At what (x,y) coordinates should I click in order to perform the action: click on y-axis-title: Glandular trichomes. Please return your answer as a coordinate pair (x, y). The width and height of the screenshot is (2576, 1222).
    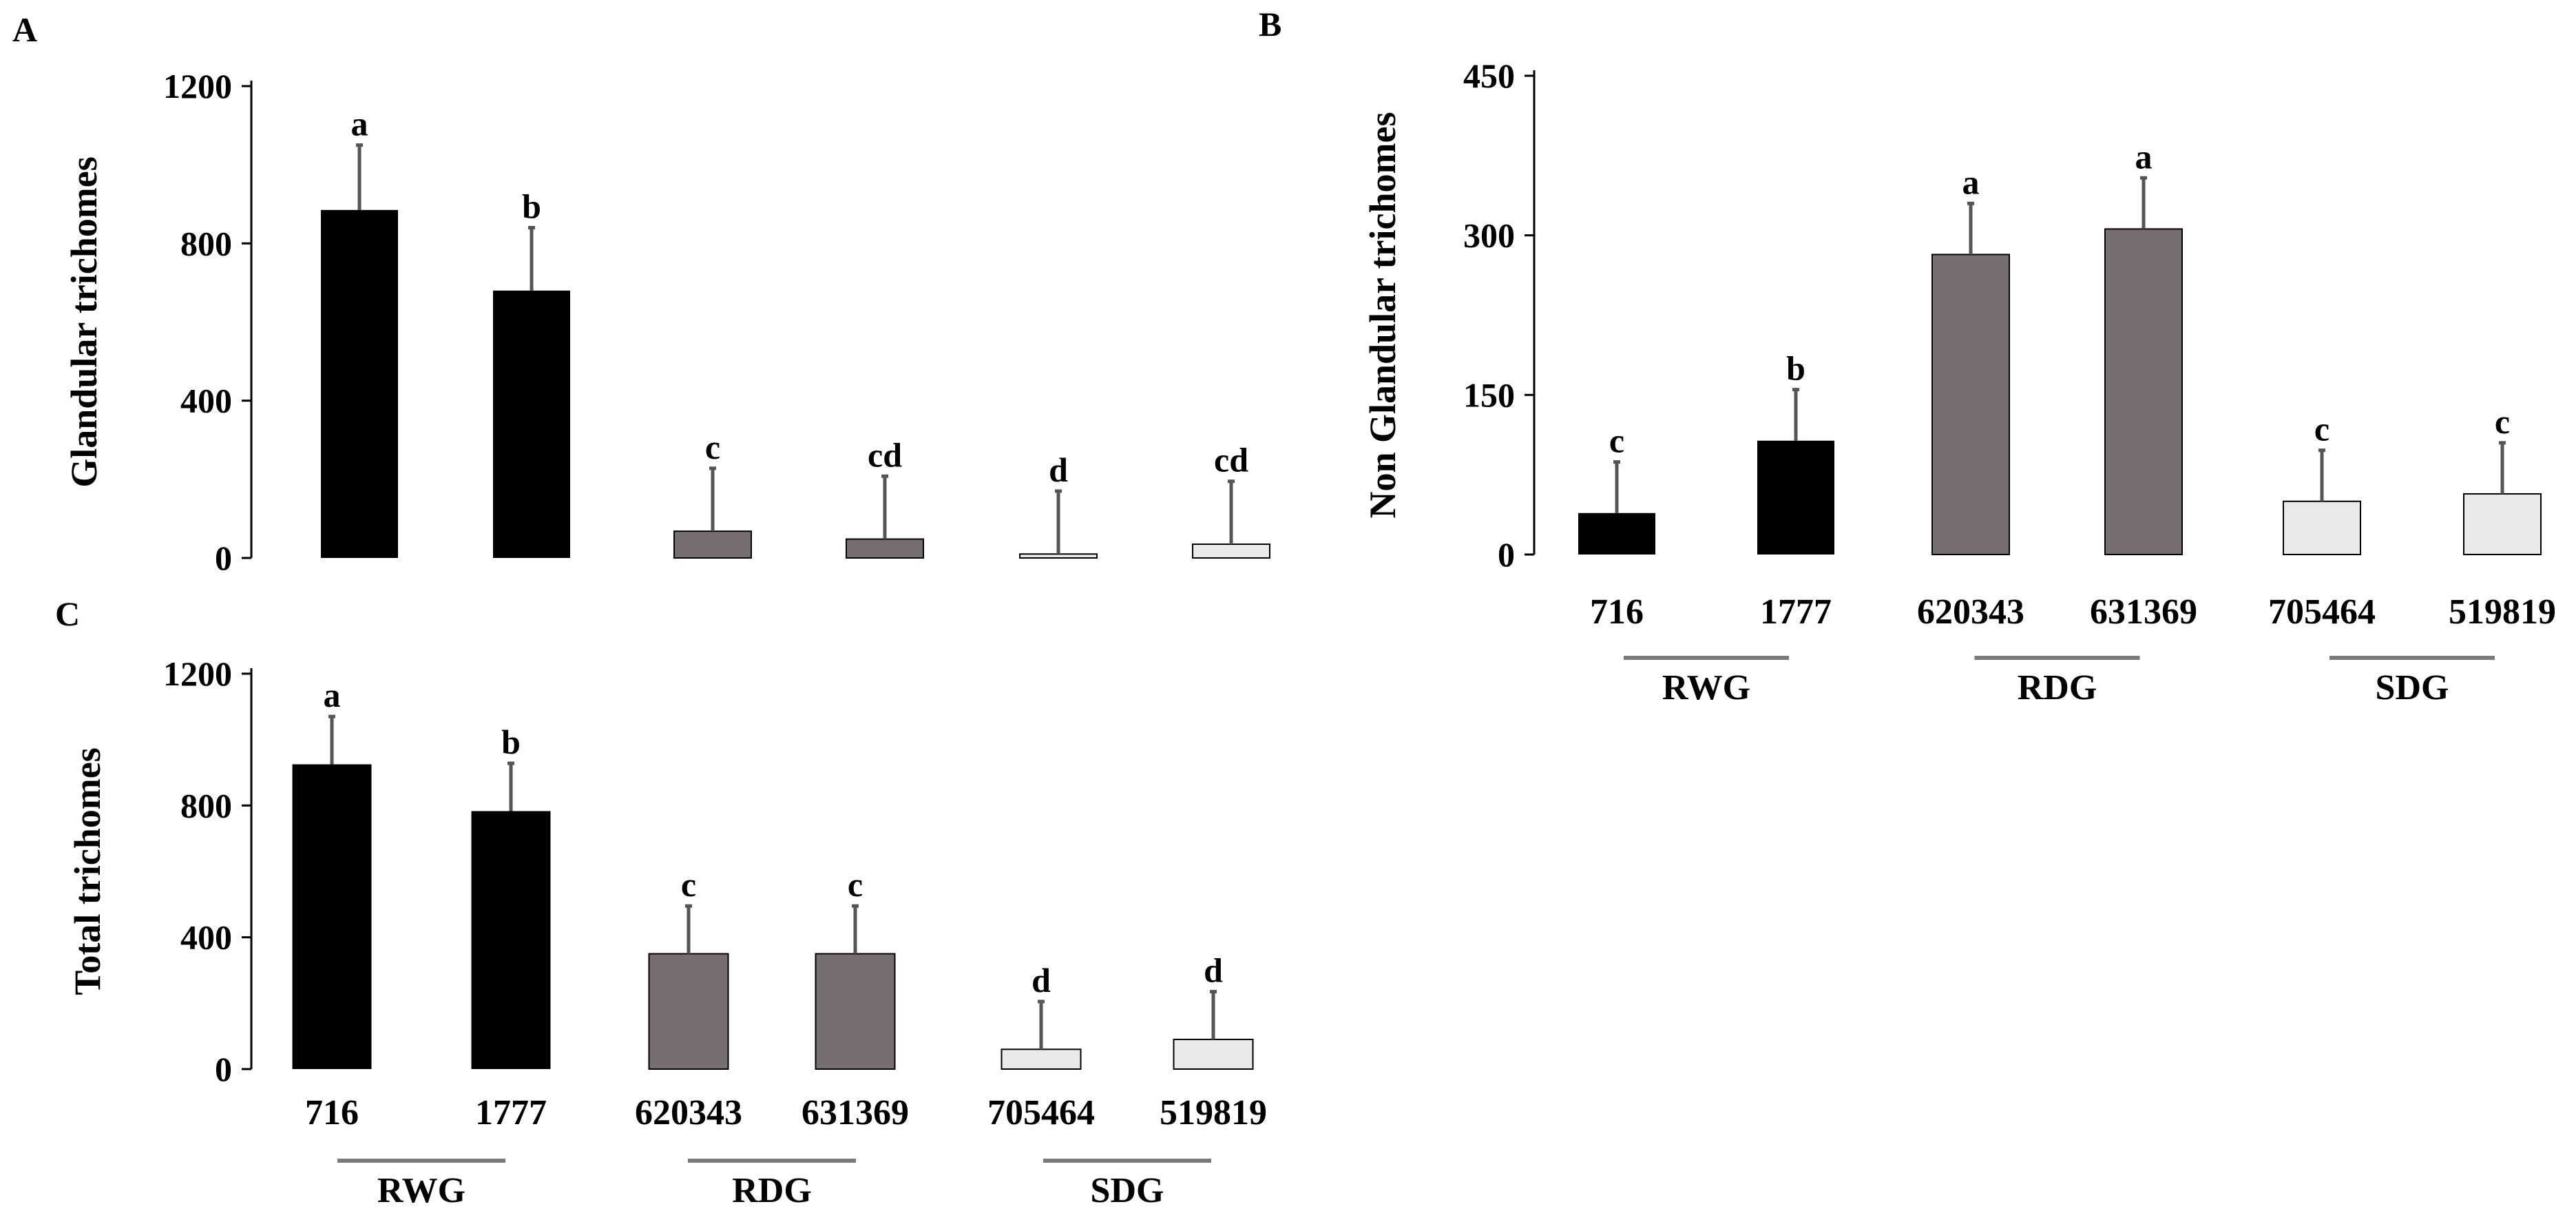
    Looking at the image, I should click on (84, 322).